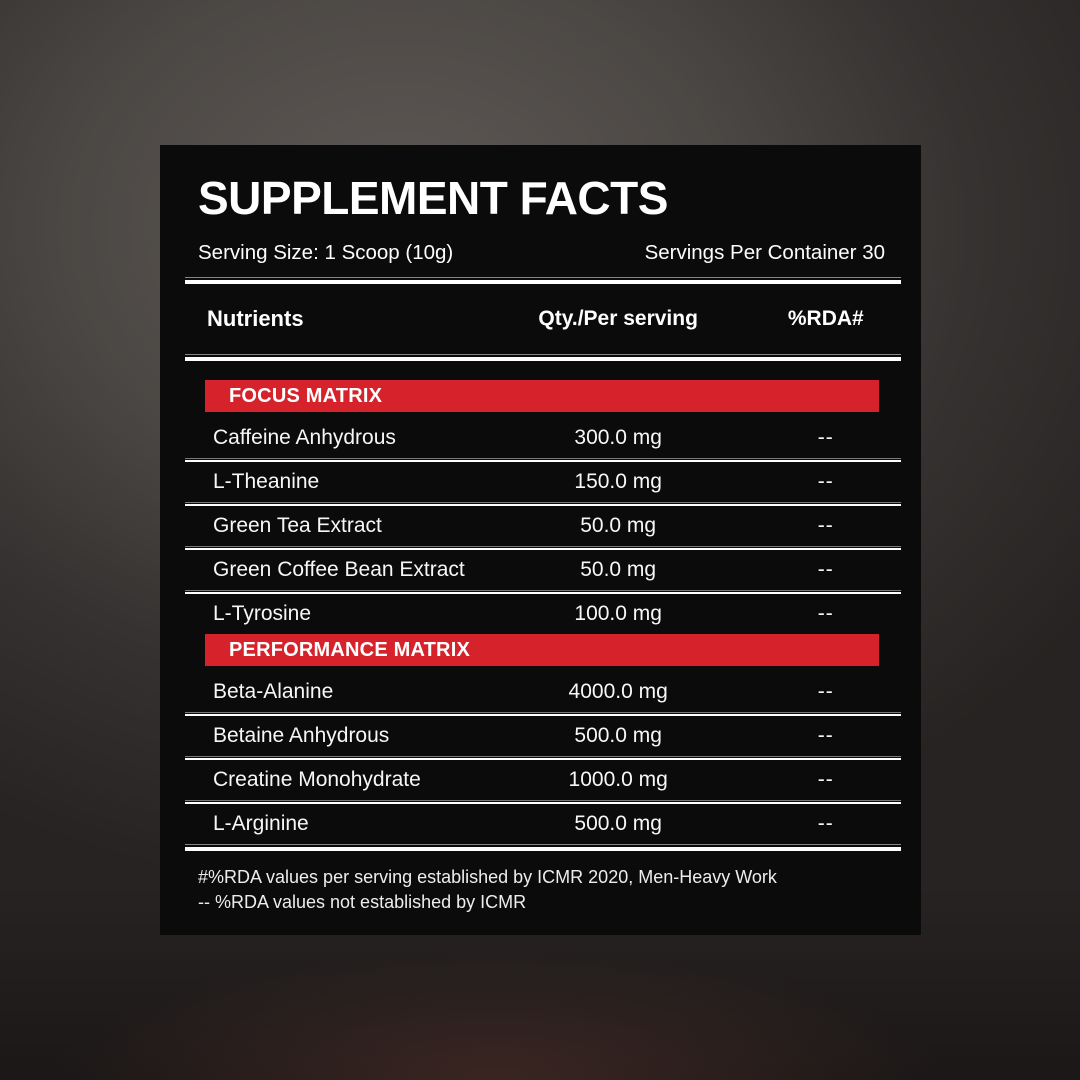  What do you see at coordinates (543, 780) in the screenshot?
I see `nutrient-row: Creatine Monohydrate 1000.0 mg --` at bounding box center [543, 780].